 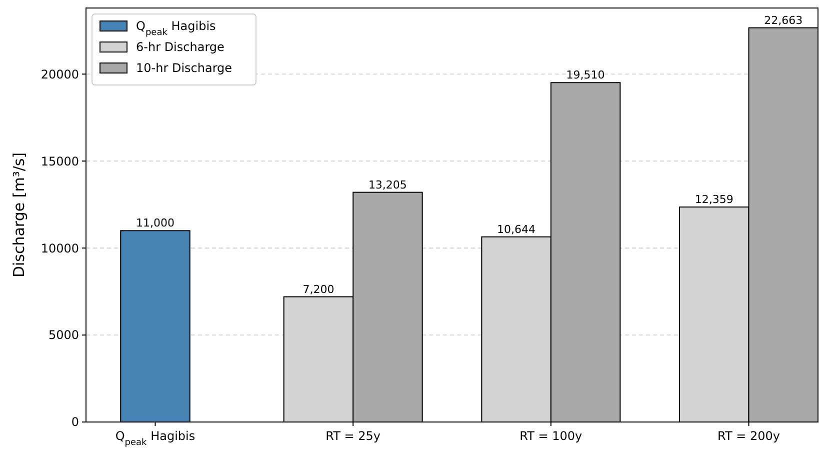 What do you see at coordinates (75, 422) in the screenshot?
I see `y-tick-label: 0` at bounding box center [75, 422].